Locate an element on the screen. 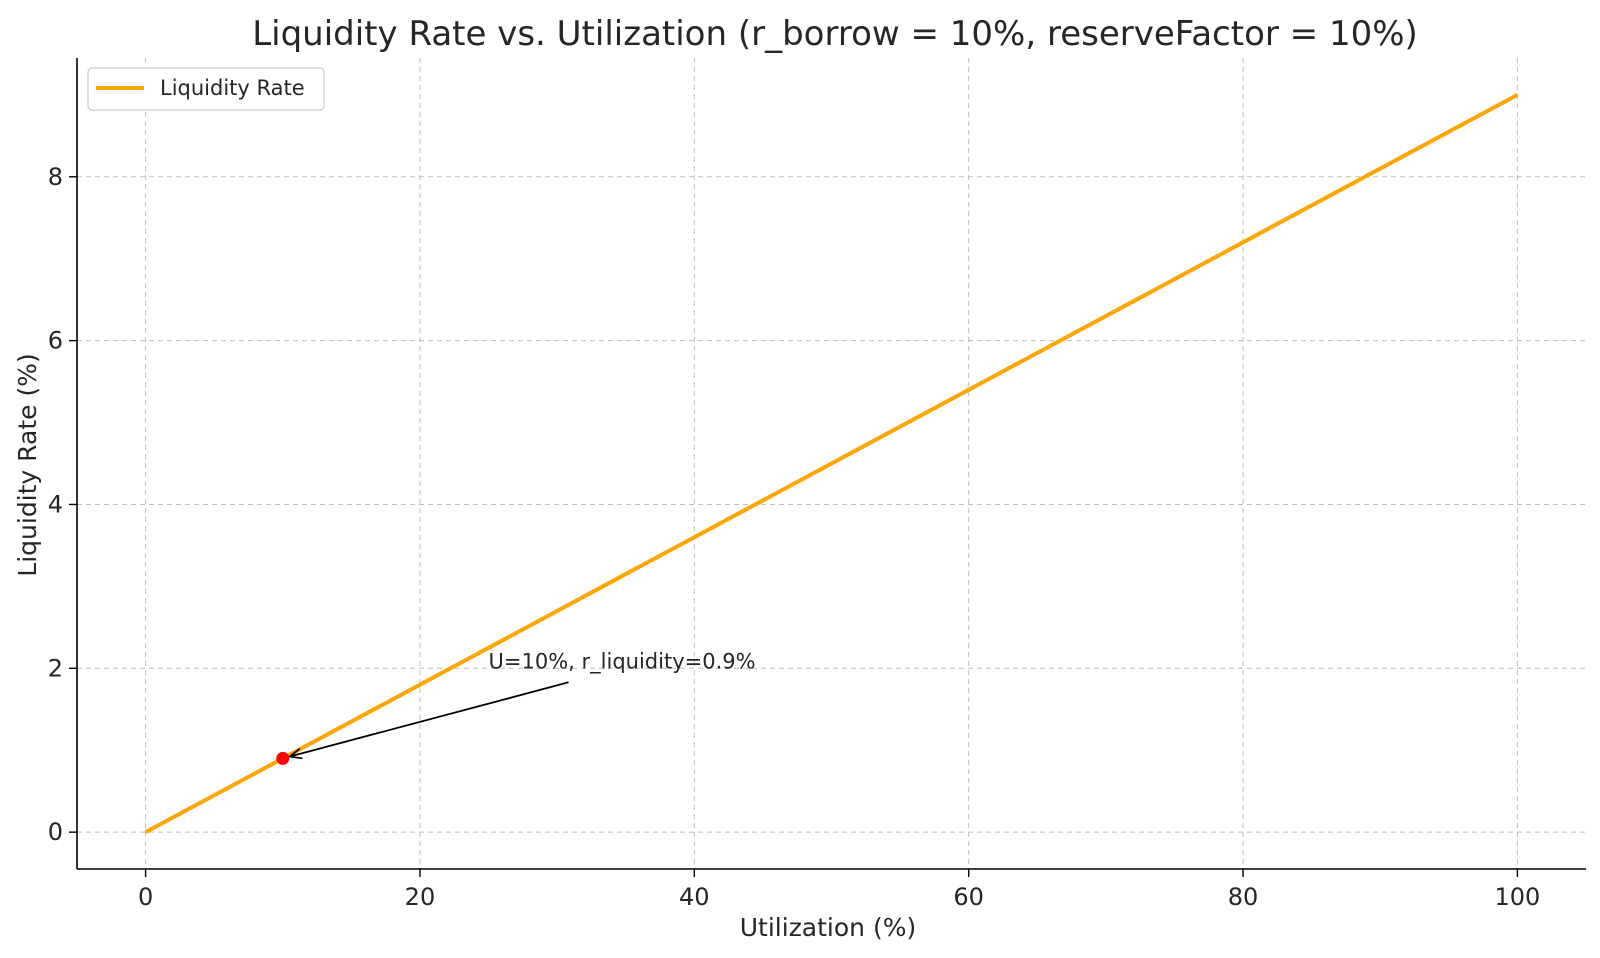 This screenshot has width=1600, height=958. annotation-layer: U=10%, r_liquidity=0.9% is located at coordinates (523, 702).